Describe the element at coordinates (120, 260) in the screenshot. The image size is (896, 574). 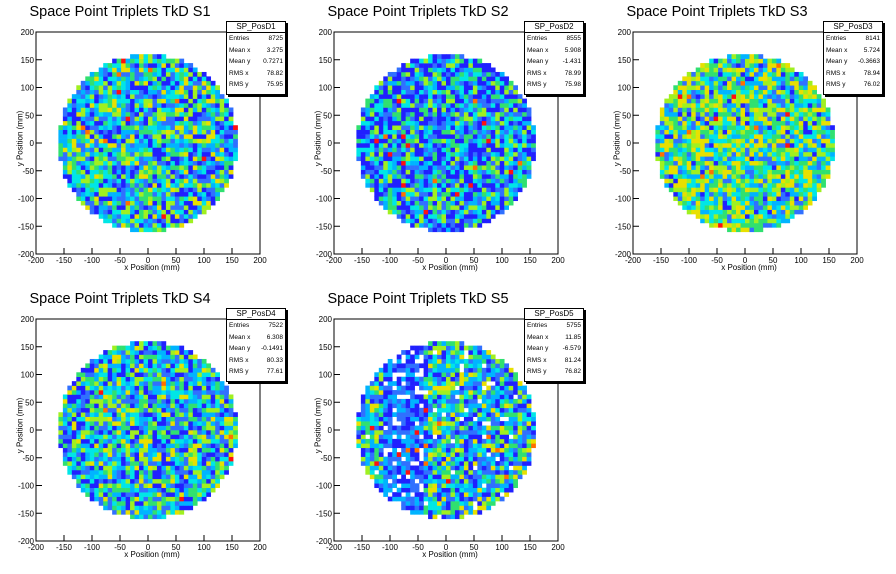
I see `x-tick-label: -50` at that location.